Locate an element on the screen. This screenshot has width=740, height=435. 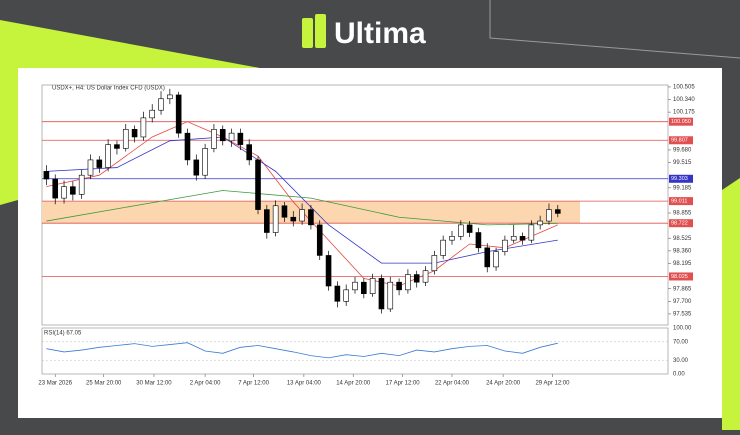
y-tick-label: 98.525 is located at coordinates (682, 239).